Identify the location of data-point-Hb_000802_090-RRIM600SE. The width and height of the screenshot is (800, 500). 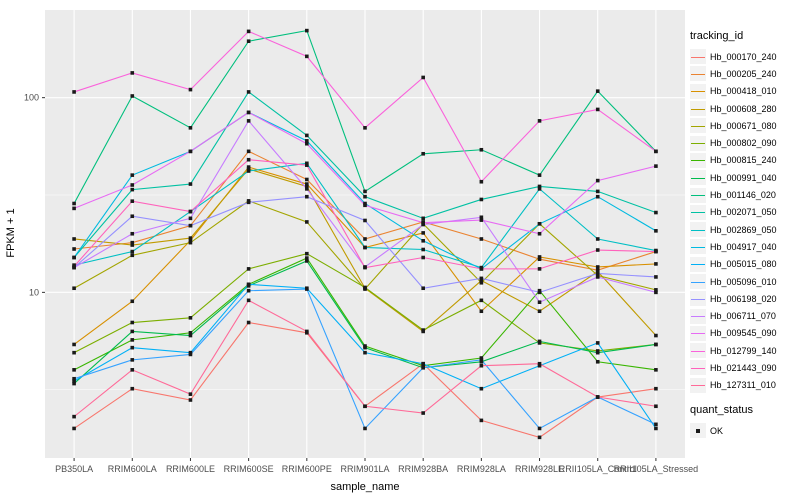
(248, 269).